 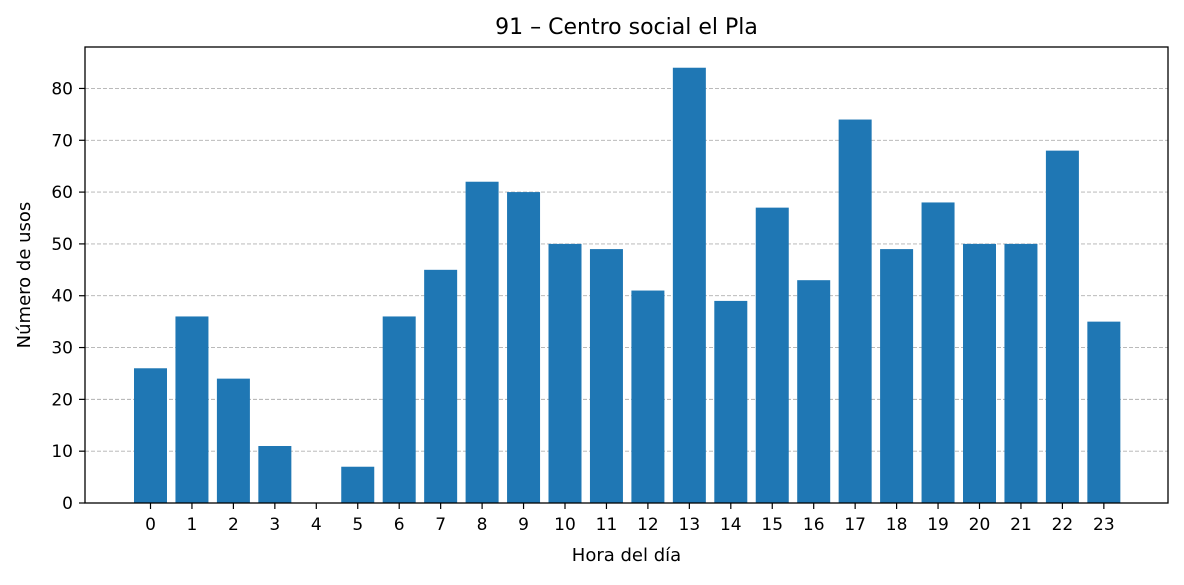 What do you see at coordinates (357, 525) in the screenshot?
I see `x-tick-label: 5` at bounding box center [357, 525].